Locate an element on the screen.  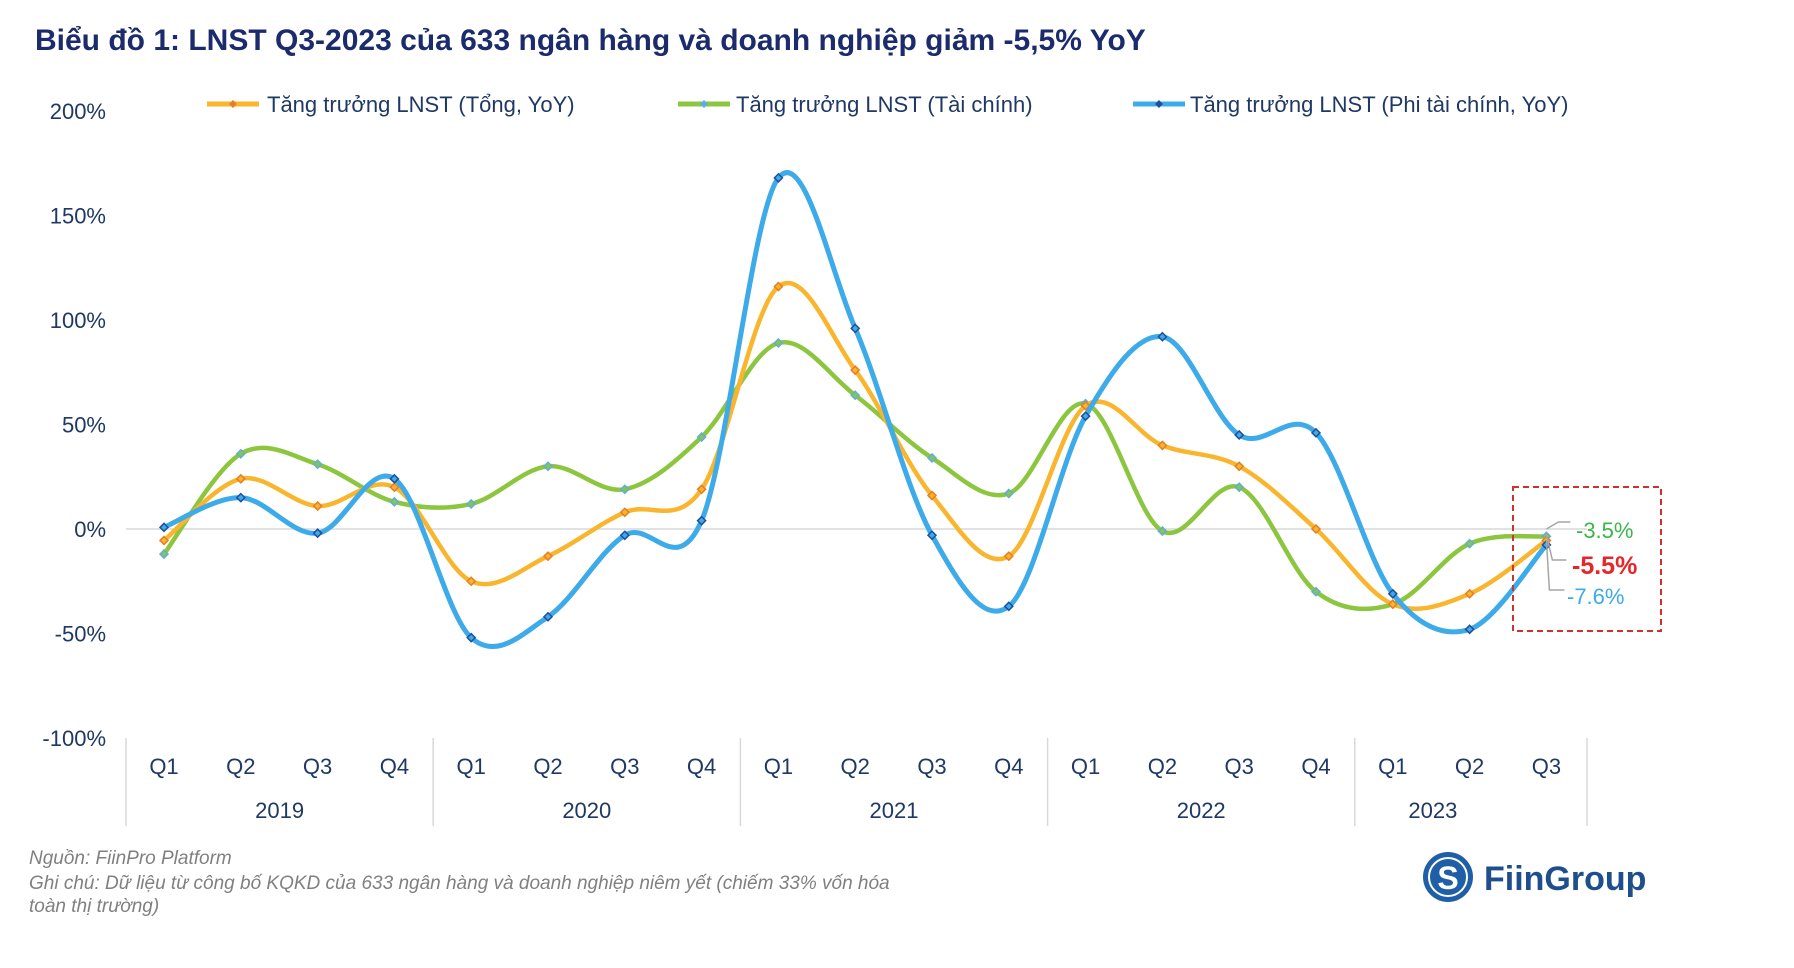
fiingroup-logo: S FiinGroup is located at coordinates (1534, 877).